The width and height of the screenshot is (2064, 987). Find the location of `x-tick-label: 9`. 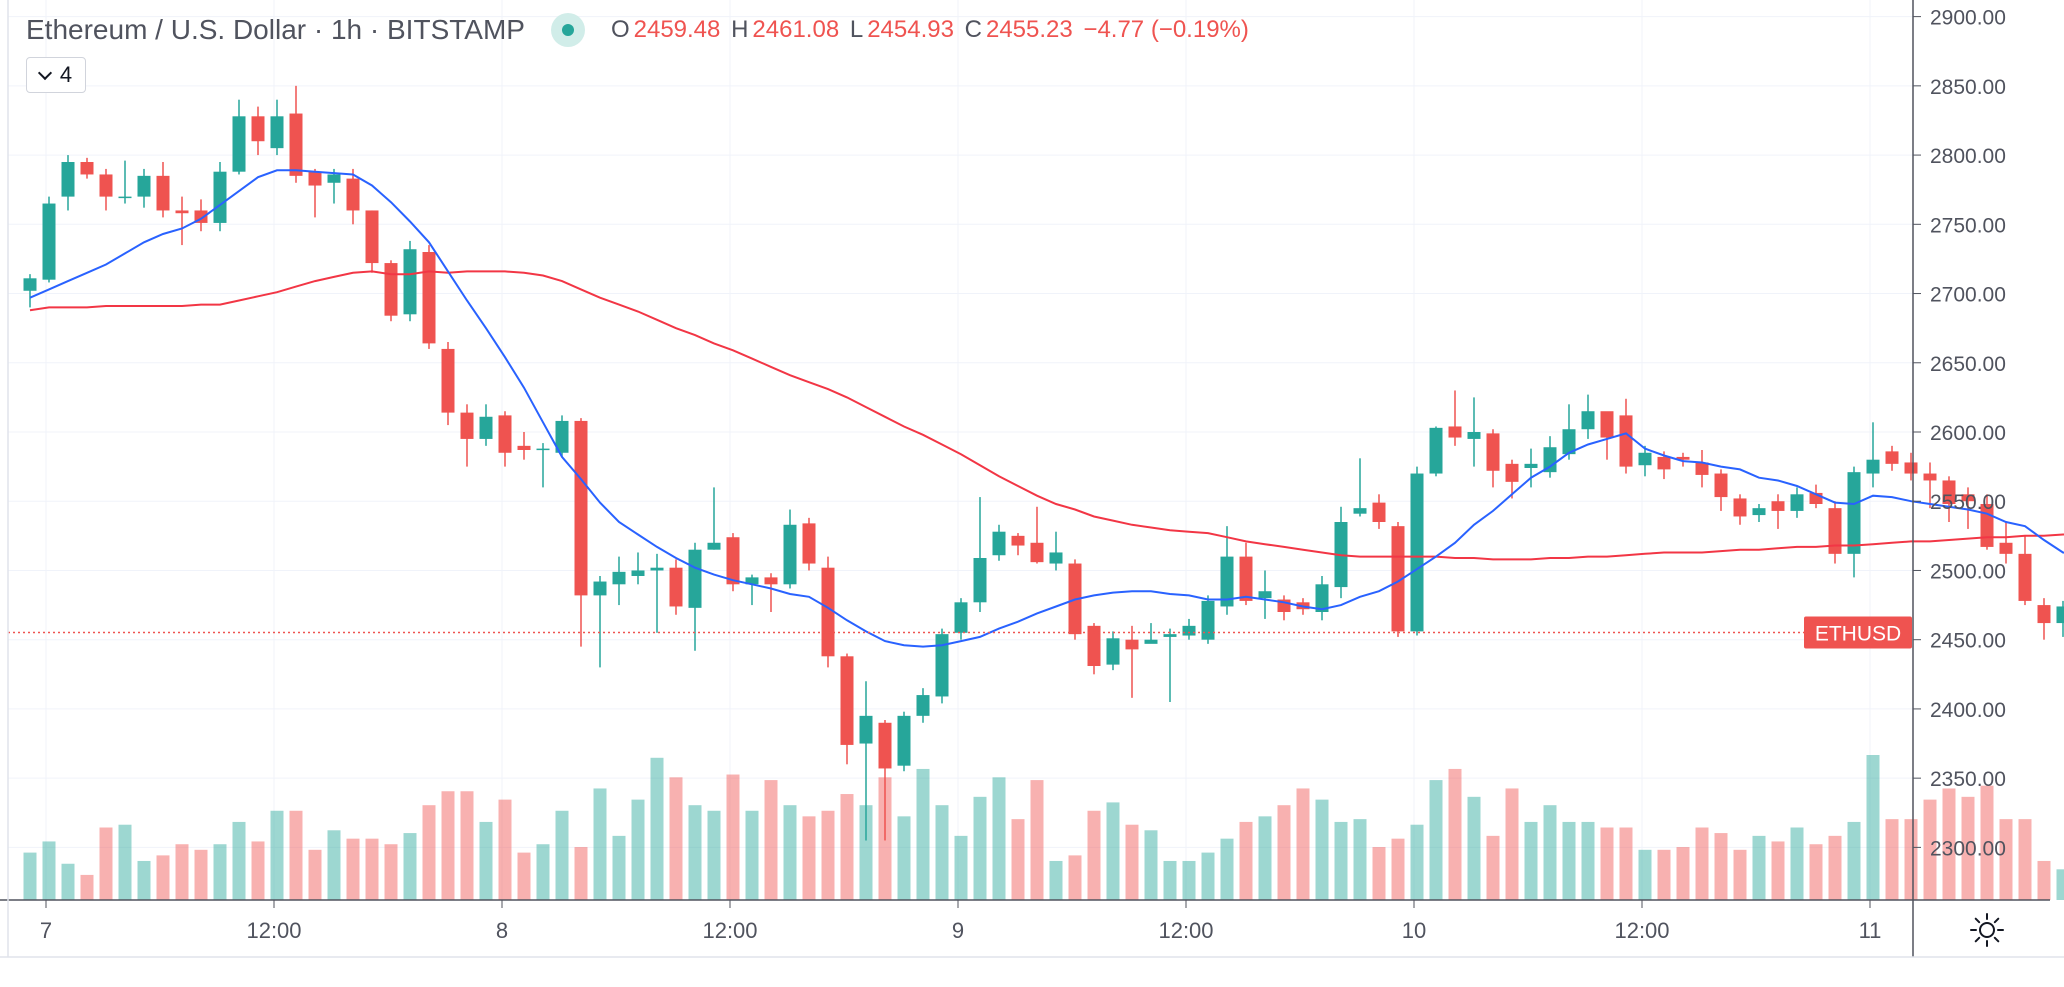

x-tick-label: 9 is located at coordinates (958, 930).